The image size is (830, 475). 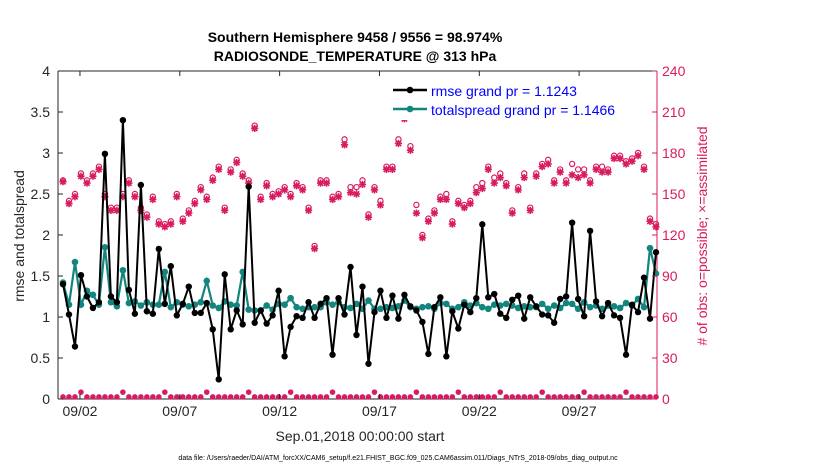 What do you see at coordinates (416, 205) in the screenshot?
I see `obs-possible-marker` at bounding box center [416, 205].